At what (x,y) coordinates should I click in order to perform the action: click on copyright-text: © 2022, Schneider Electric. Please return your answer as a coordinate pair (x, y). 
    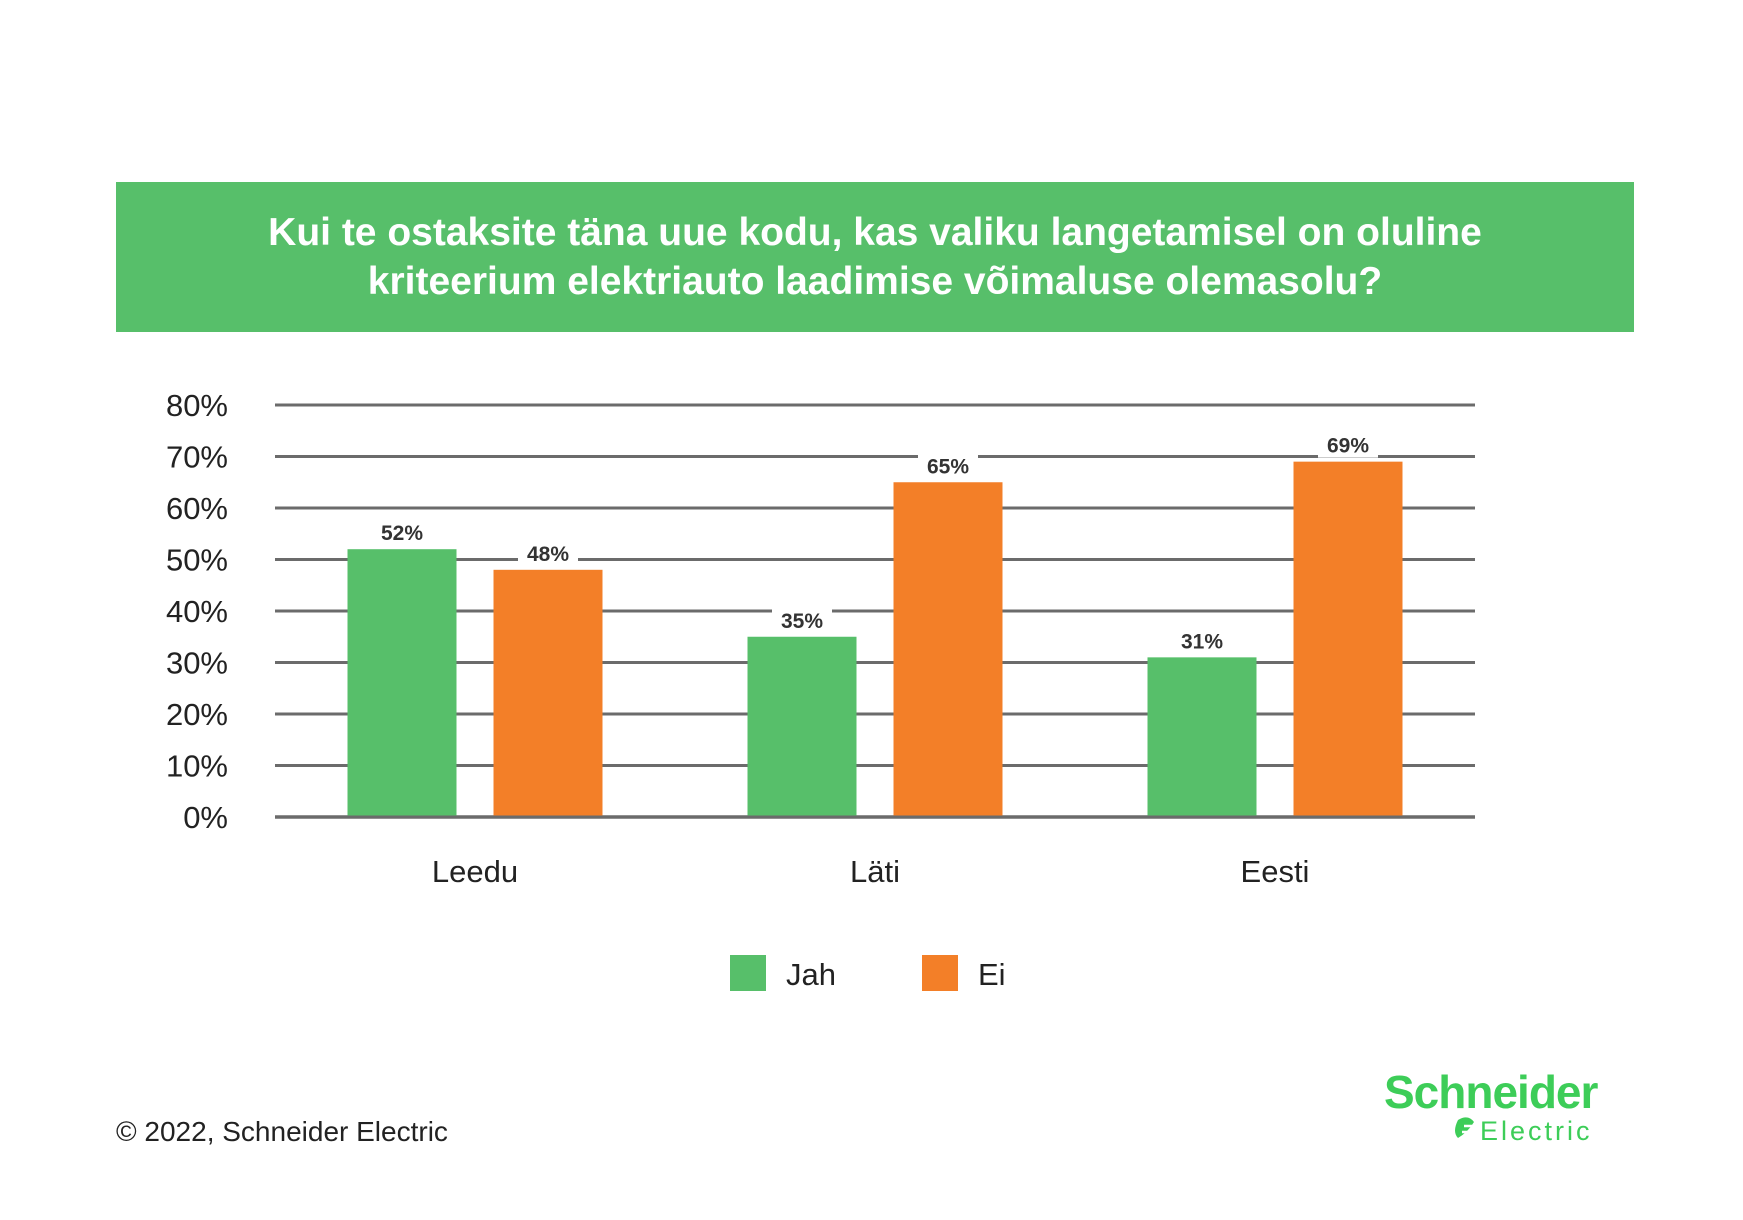
    Looking at the image, I should click on (282, 1131).